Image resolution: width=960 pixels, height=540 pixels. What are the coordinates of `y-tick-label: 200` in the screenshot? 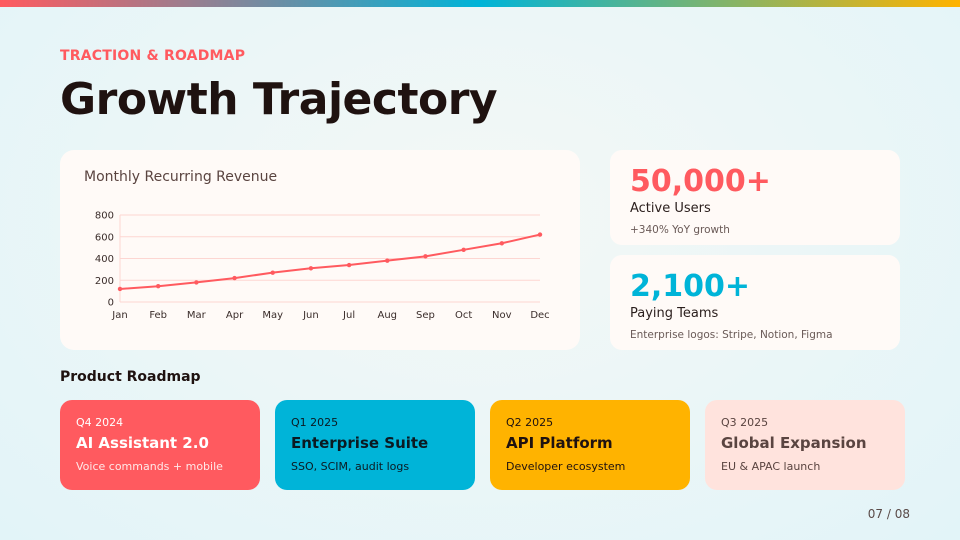 It's located at (104, 281).